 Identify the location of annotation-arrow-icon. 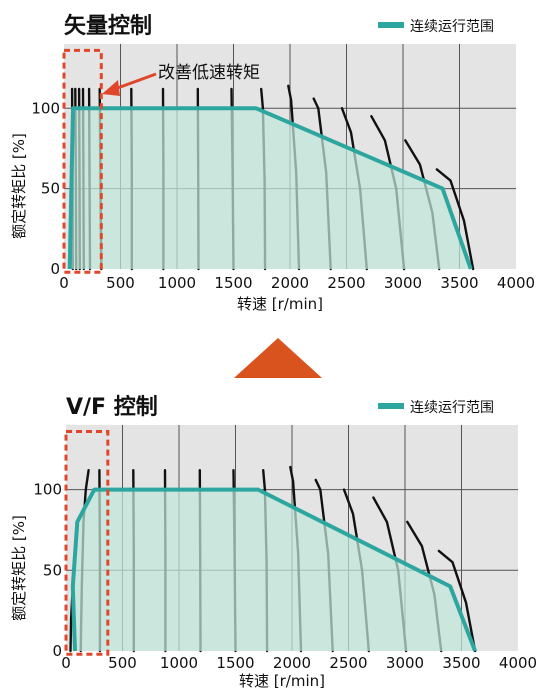
(129, 84).